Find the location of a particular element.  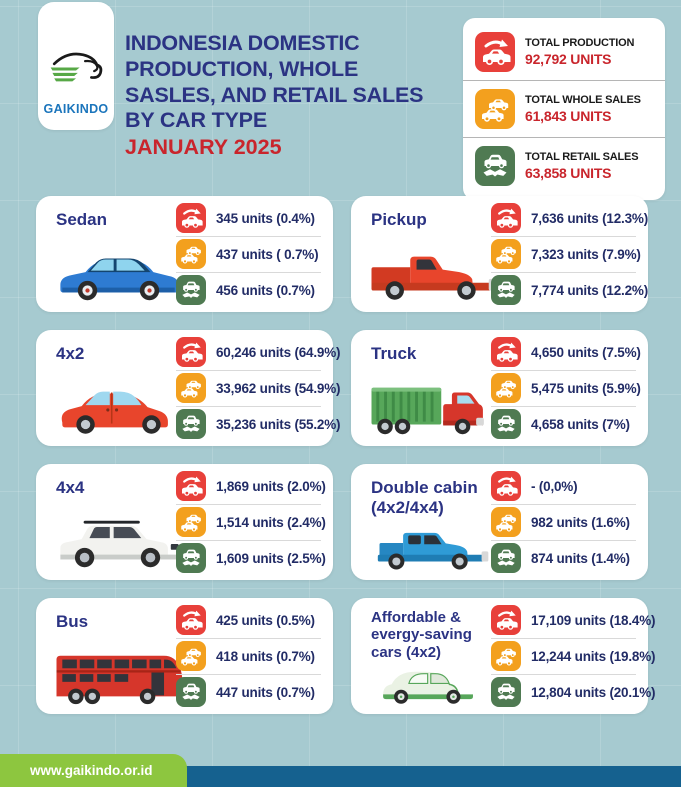

stat-value: 12,804 units (20.1%) is located at coordinates (593, 692).